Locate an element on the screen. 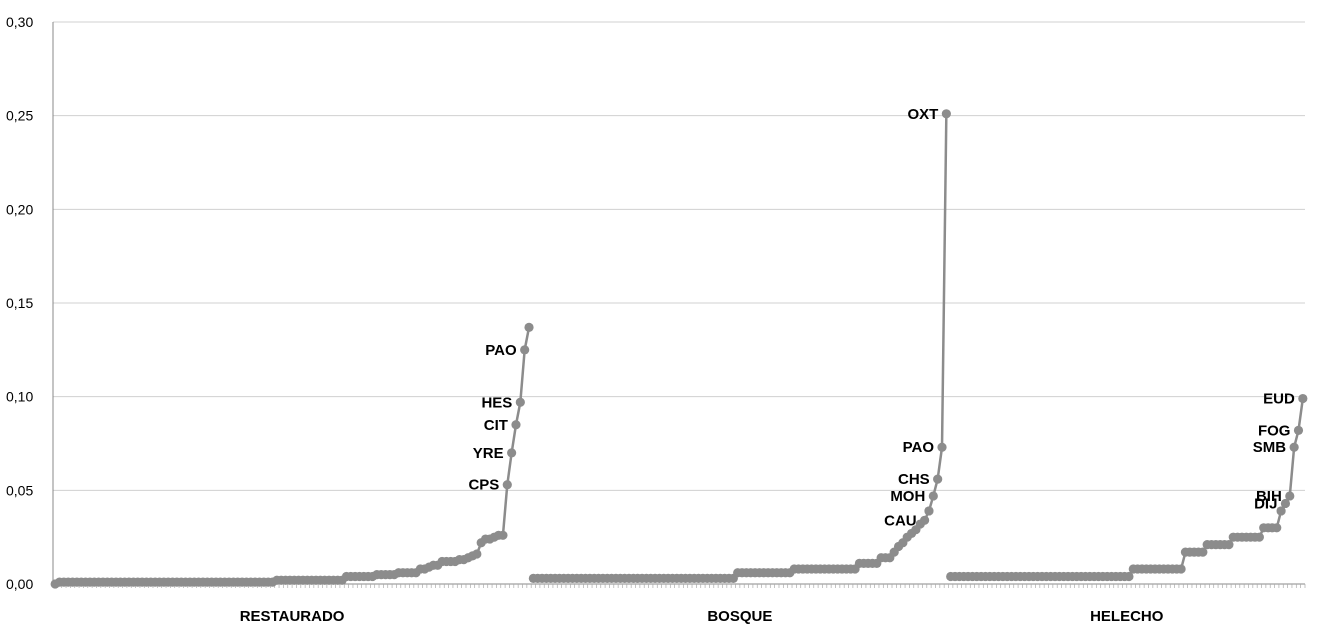 This screenshot has width=1326, height=626. y-tick-label: 0,15 is located at coordinates (19, 303).